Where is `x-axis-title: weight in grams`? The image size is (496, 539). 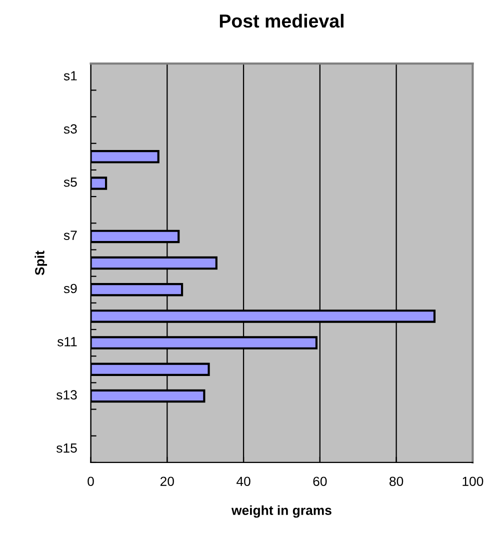
x-axis-title: weight in grams is located at coordinates (281, 511).